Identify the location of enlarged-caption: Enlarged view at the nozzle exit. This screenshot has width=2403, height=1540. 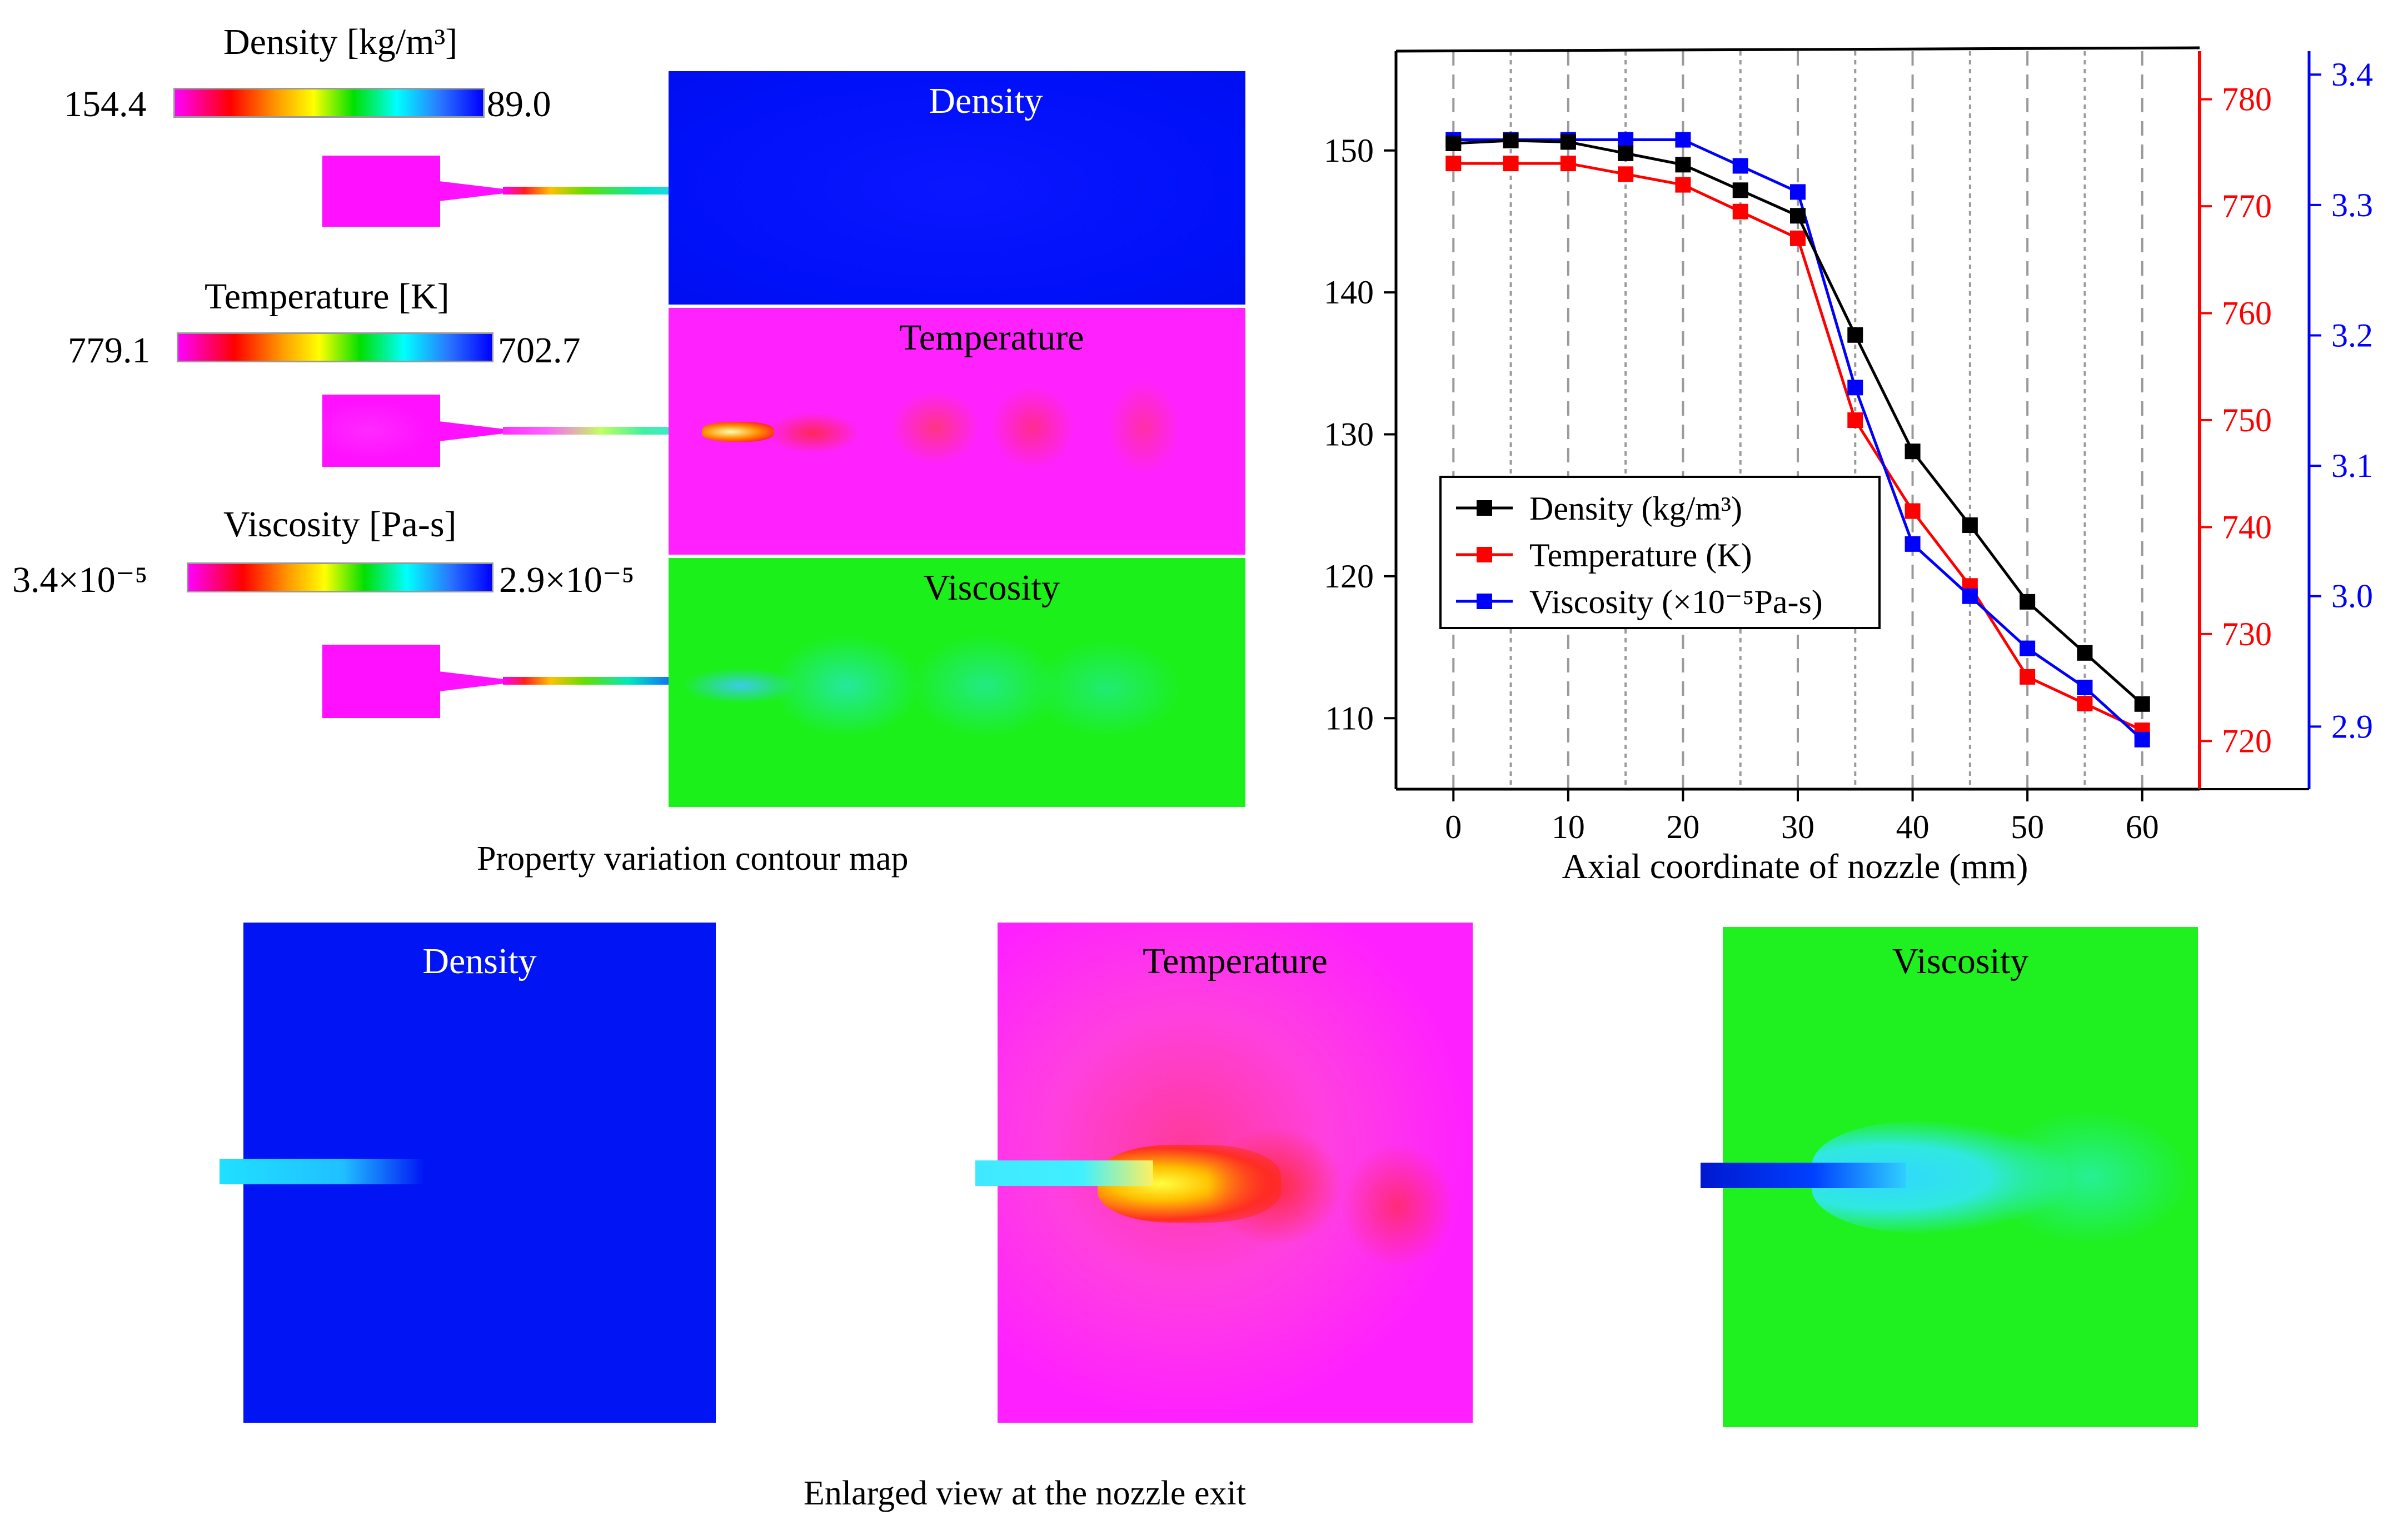
(1025, 1493).